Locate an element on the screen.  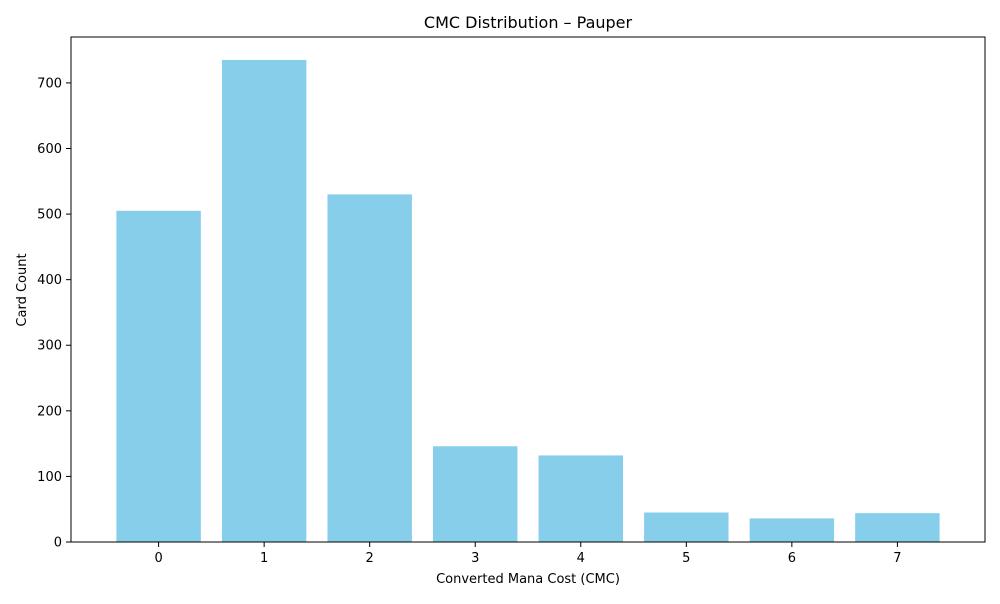
y-axis-ticks: 0 100 200 300 400 500 600 700 is located at coordinates (54, 313).